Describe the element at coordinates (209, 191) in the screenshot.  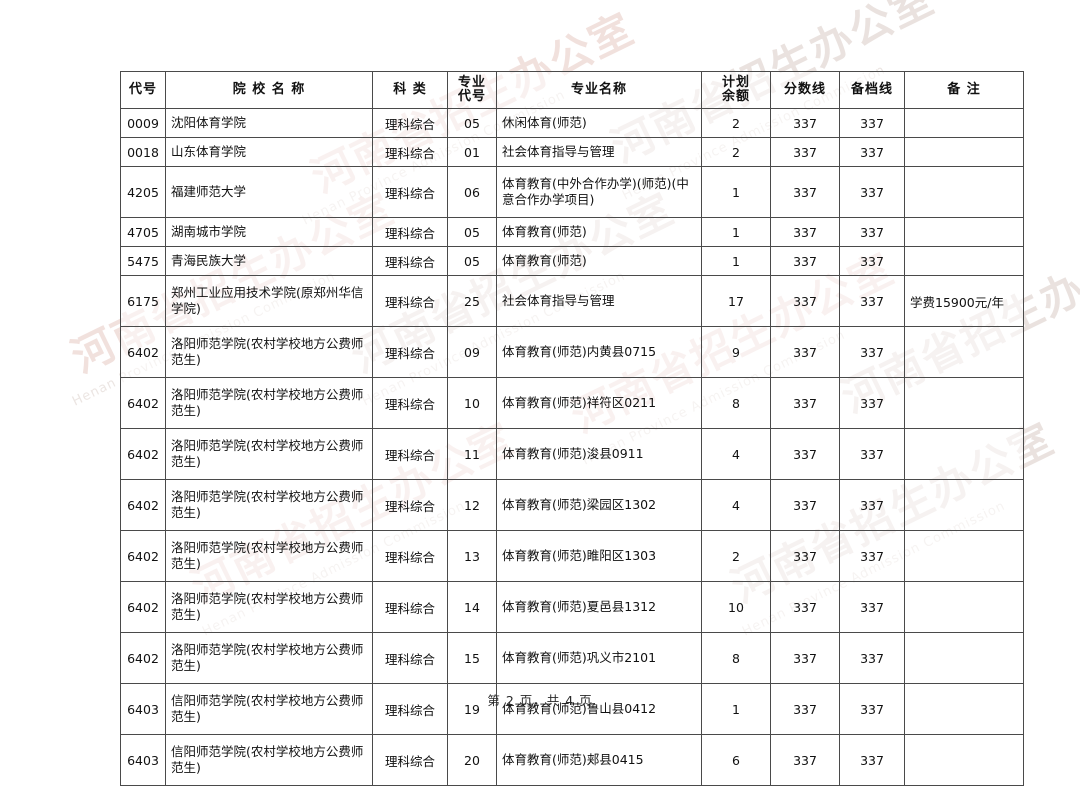
I see `cell-school-name-text: 福建师范大学` at that location.